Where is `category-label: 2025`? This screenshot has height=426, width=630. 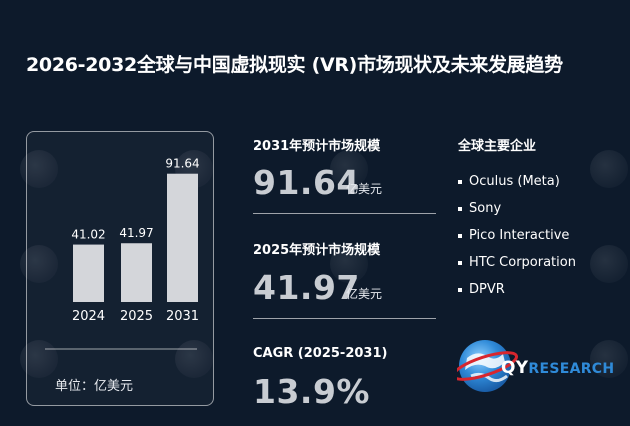 category-label: 2025 is located at coordinates (136, 316).